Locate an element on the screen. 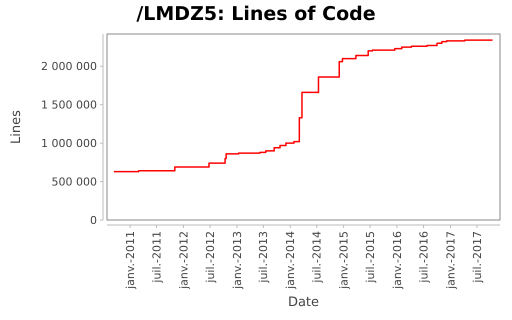 The height and width of the screenshot is (320, 512). x-tick-label: juil.-2017 is located at coordinates (477, 257).